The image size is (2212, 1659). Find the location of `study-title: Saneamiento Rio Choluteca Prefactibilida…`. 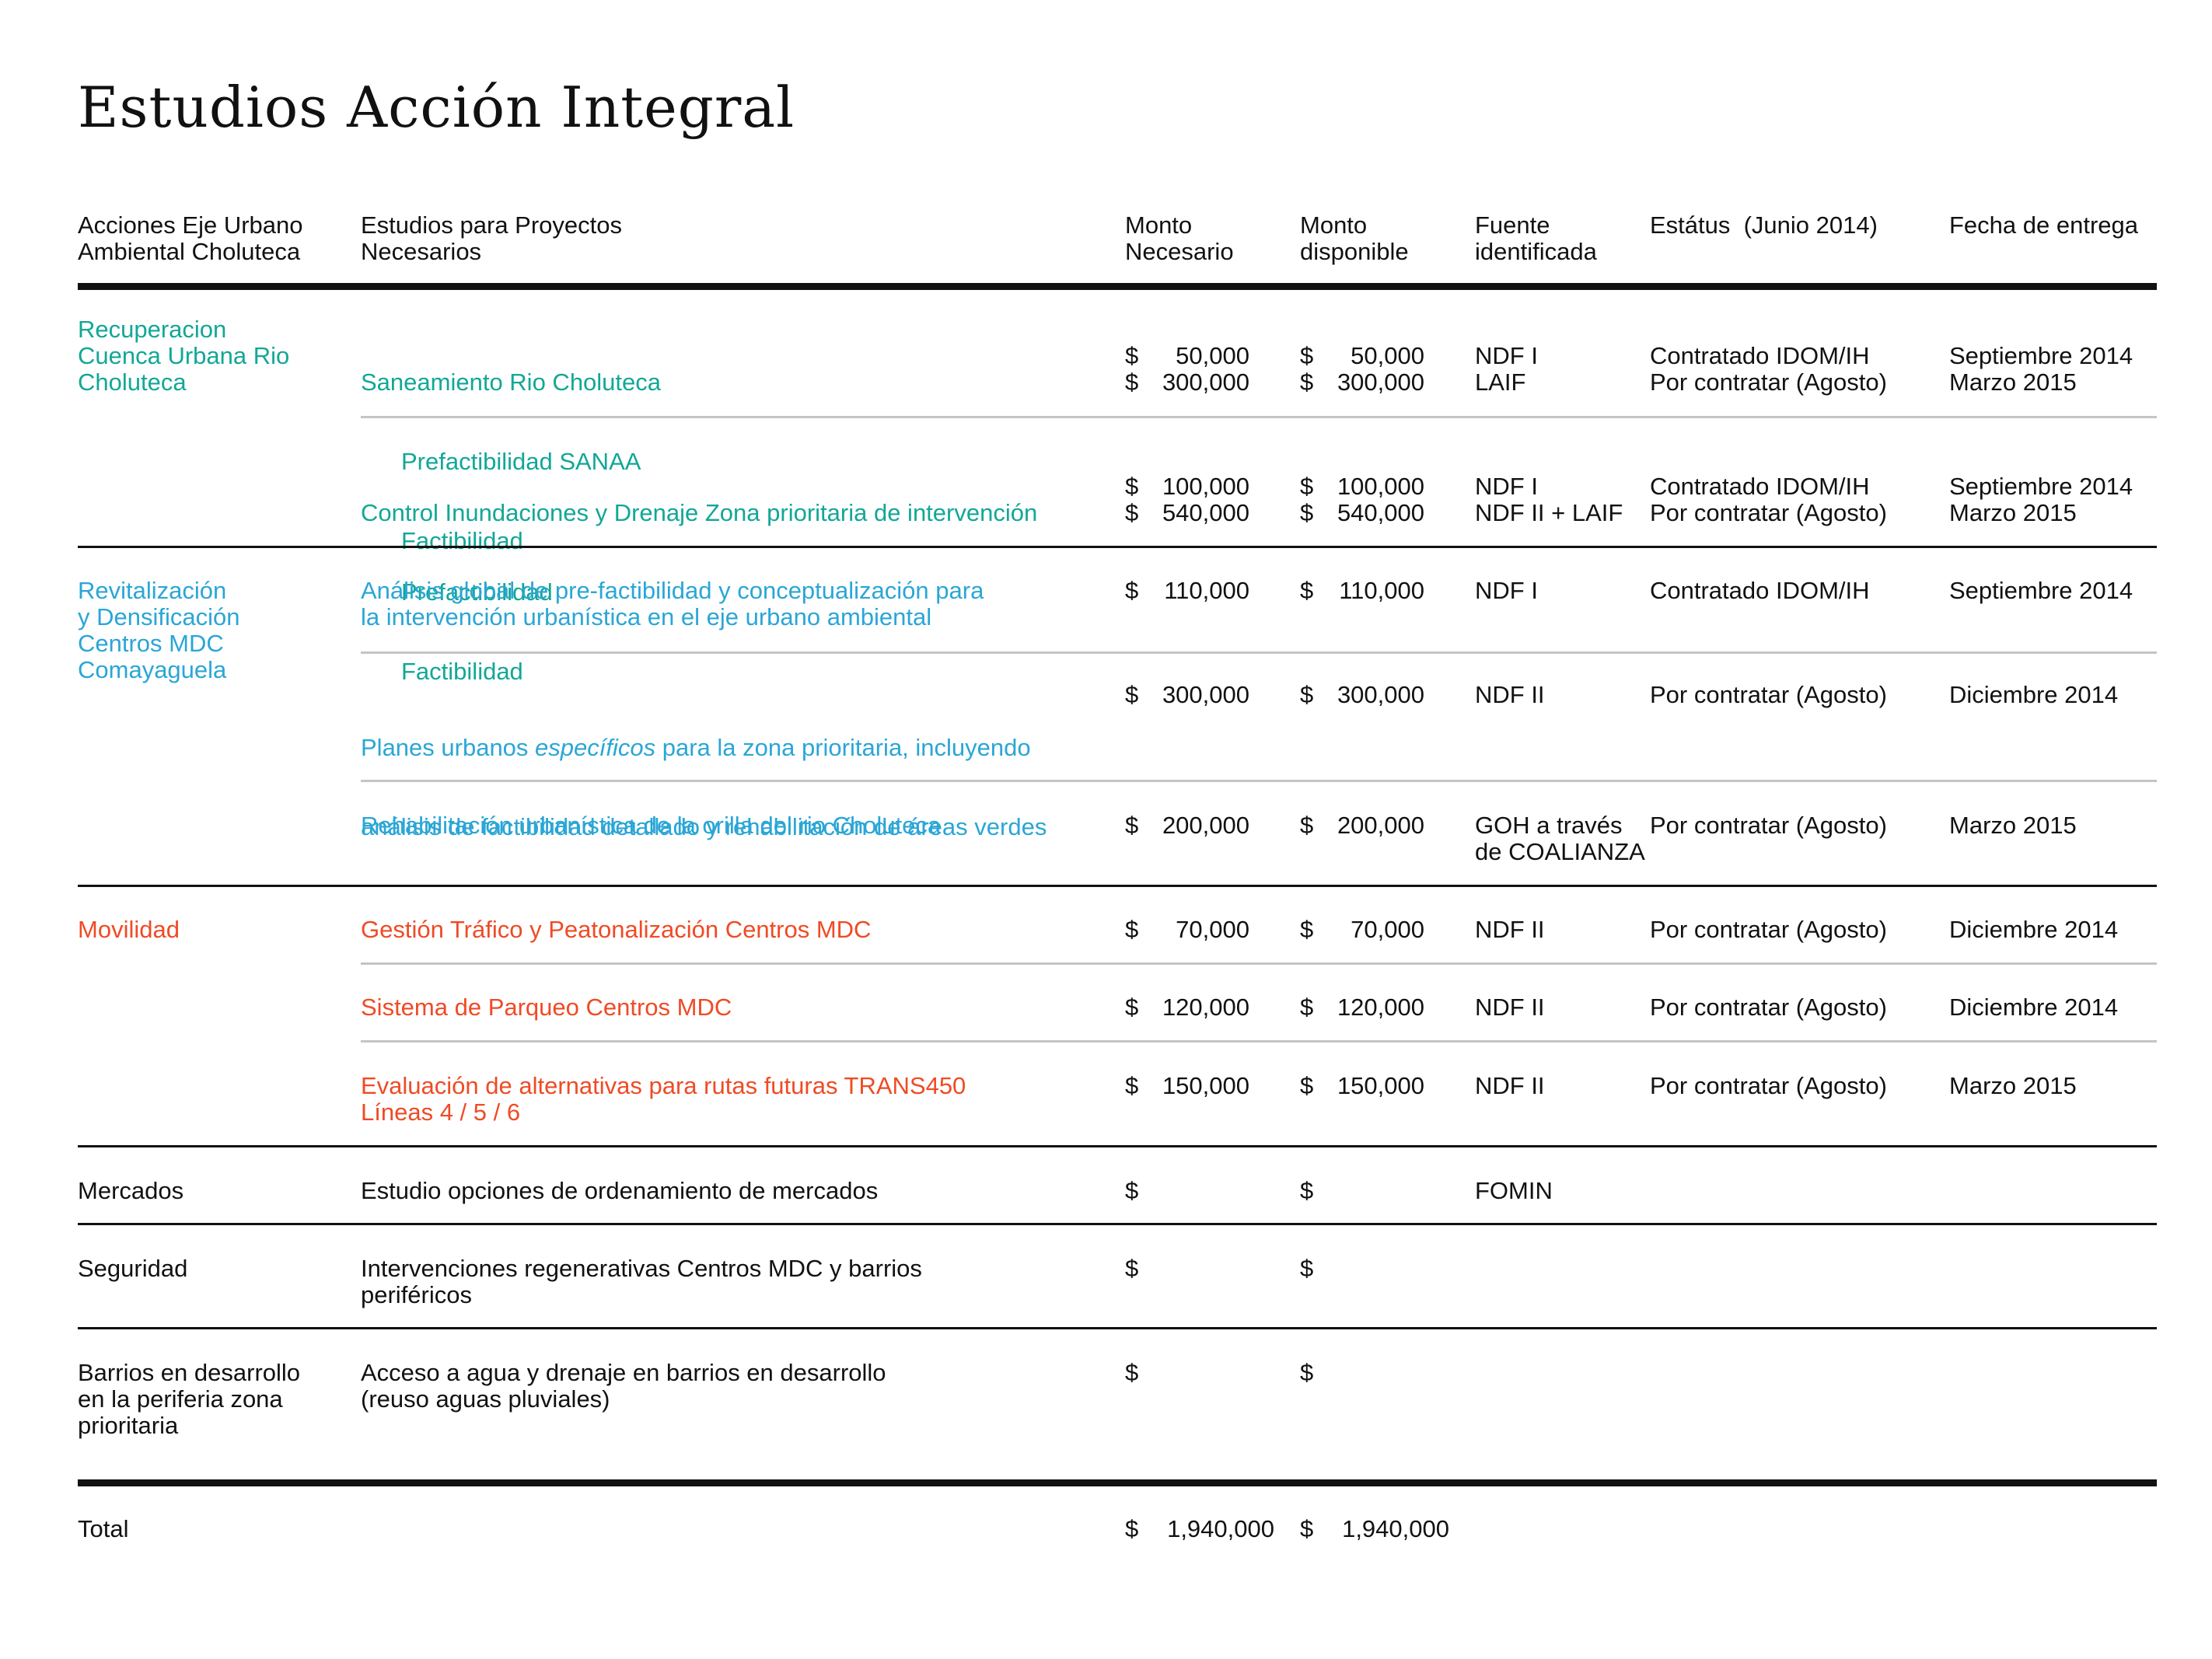

study-title: Saneamiento Rio Choluteca Prefactibilida… is located at coordinates (511, 448).